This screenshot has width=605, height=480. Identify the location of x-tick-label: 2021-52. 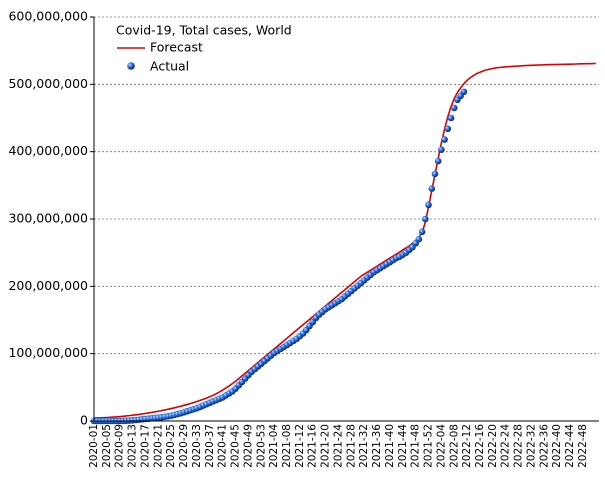
(429, 446).